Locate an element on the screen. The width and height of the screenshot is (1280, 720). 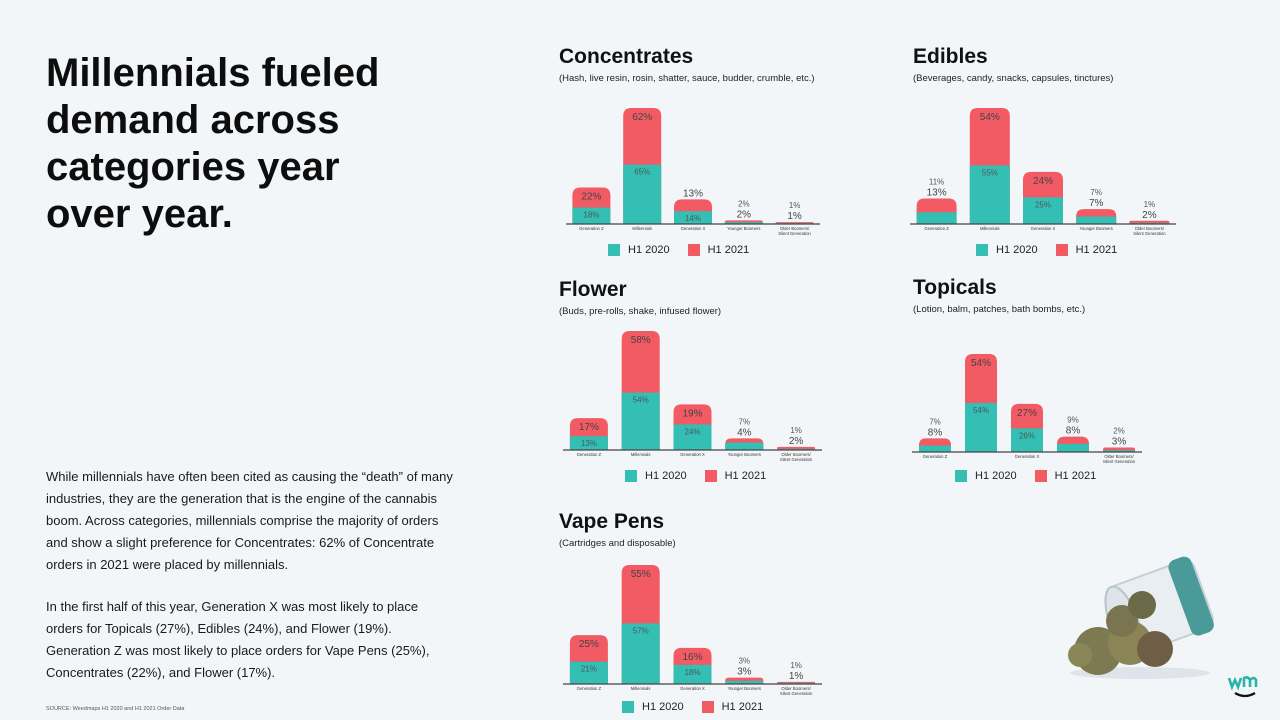
data-label-h1-2020: 3% is located at coordinates (745, 661).